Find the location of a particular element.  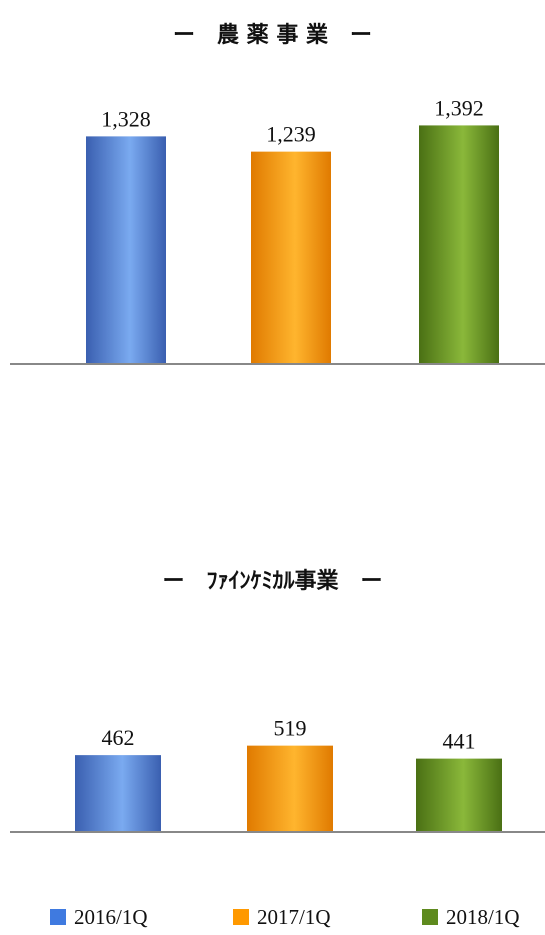

data-label-2016-1Q: 462 is located at coordinates (118, 737).